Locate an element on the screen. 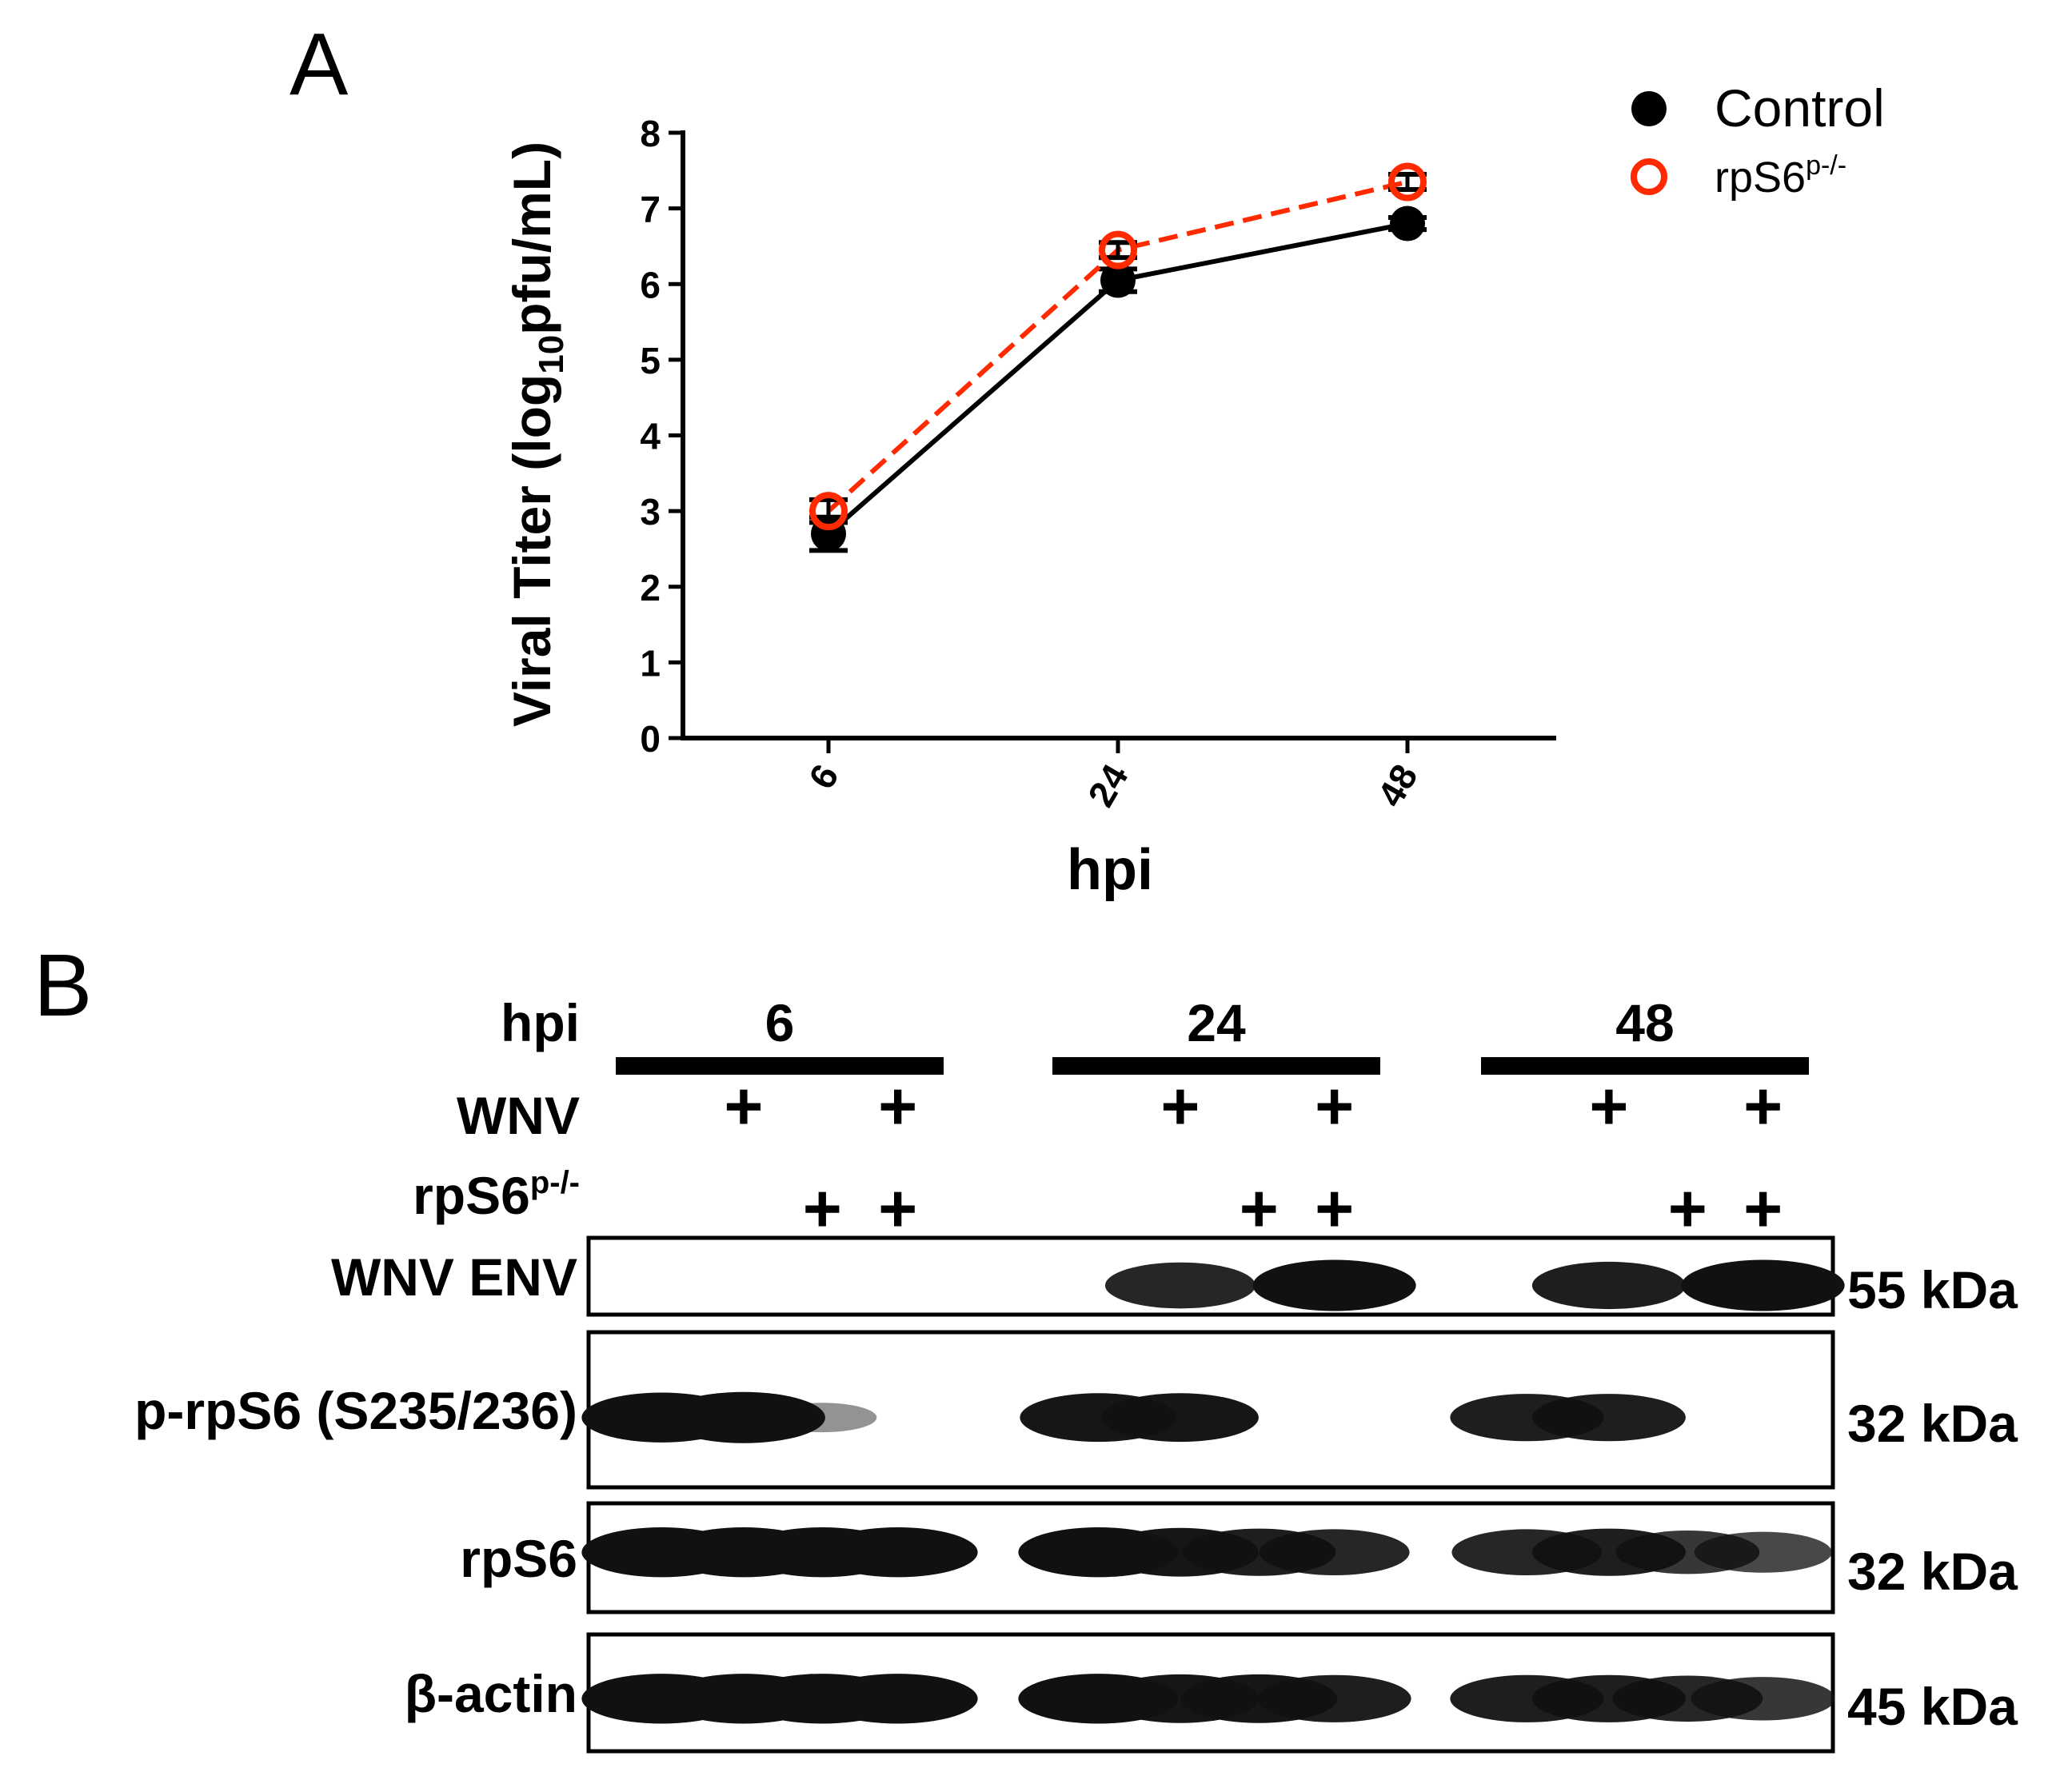 This screenshot has width=2072, height=1780. blot-row: WNV ENV 55 kDa is located at coordinates (1175, 1277).